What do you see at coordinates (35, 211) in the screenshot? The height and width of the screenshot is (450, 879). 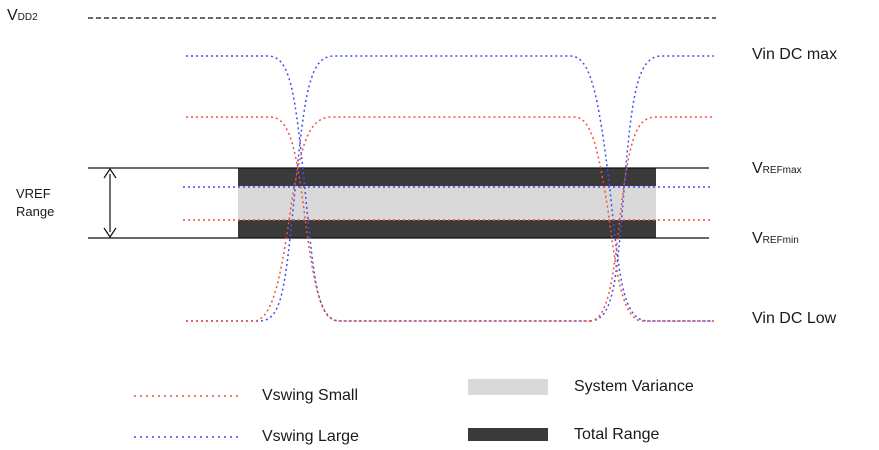 I see `vref-range-label-line2: Range` at bounding box center [35, 211].